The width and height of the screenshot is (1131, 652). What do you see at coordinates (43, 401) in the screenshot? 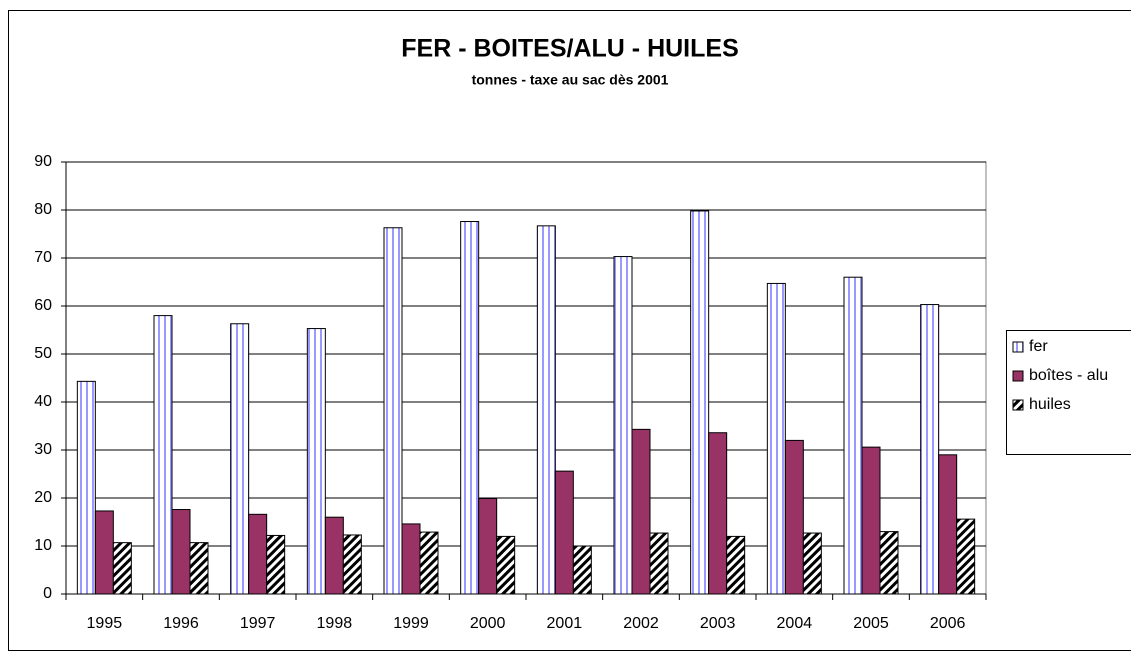
I see `y-tick-label: 40` at bounding box center [43, 401].